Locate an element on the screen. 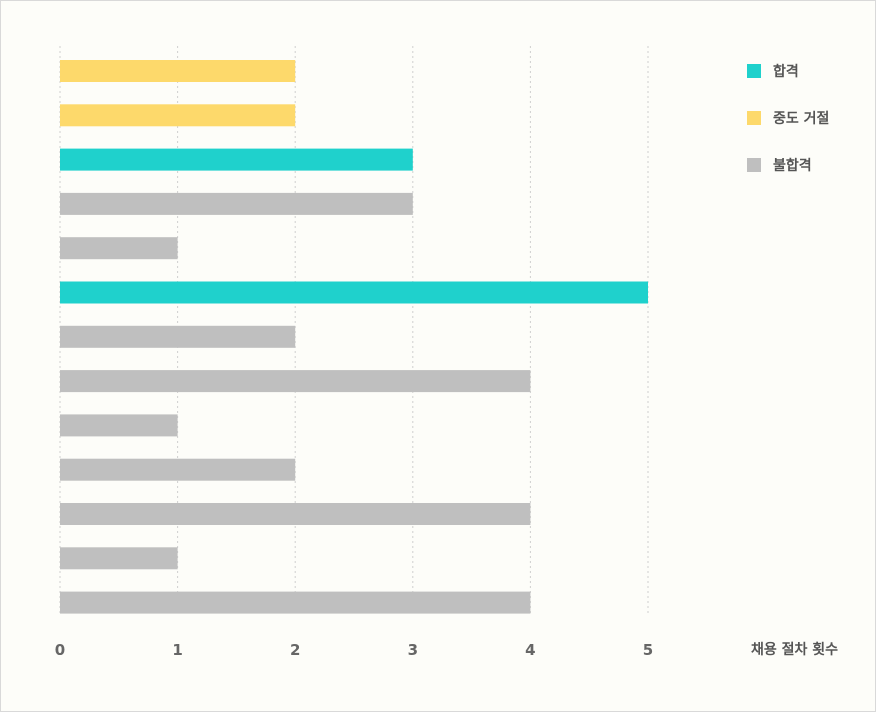  legend-swatch-dropout is located at coordinates (754, 118).